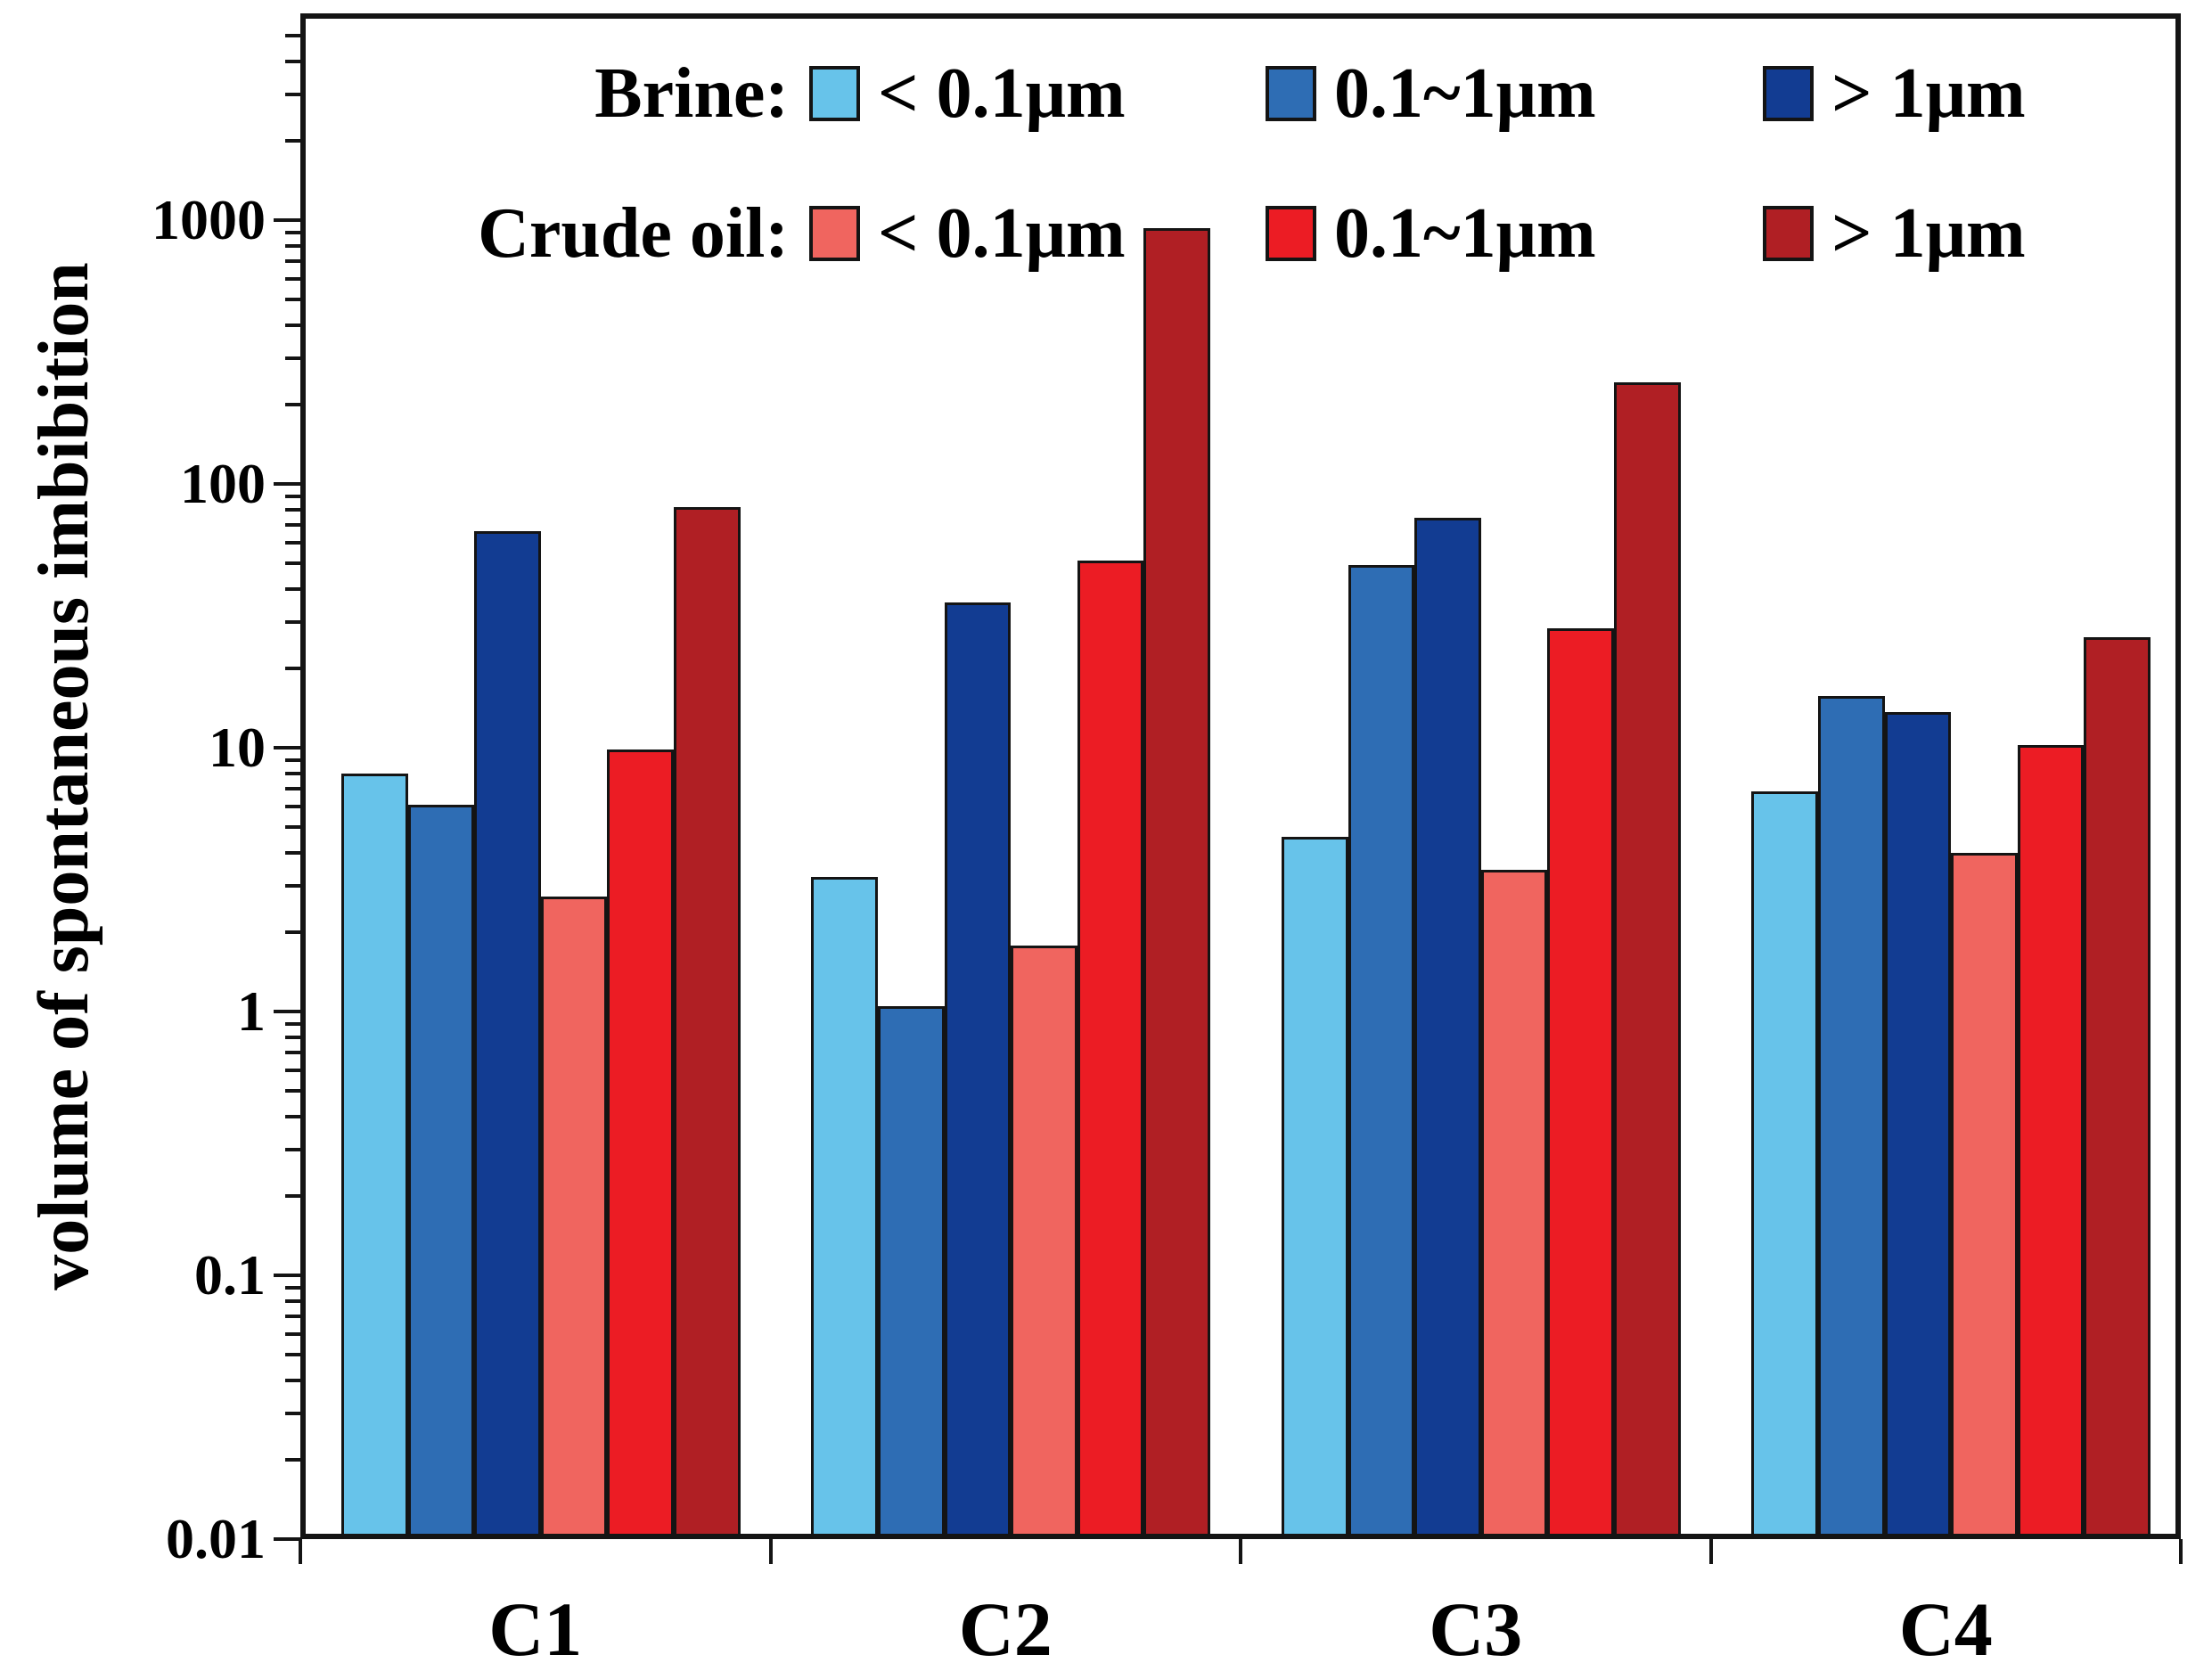 The width and height of the screenshot is (2212, 1671). Describe the element at coordinates (1465, 93) in the screenshot. I see `legend-label-brine-0-1-1-m: 0.1~1μm` at that location.